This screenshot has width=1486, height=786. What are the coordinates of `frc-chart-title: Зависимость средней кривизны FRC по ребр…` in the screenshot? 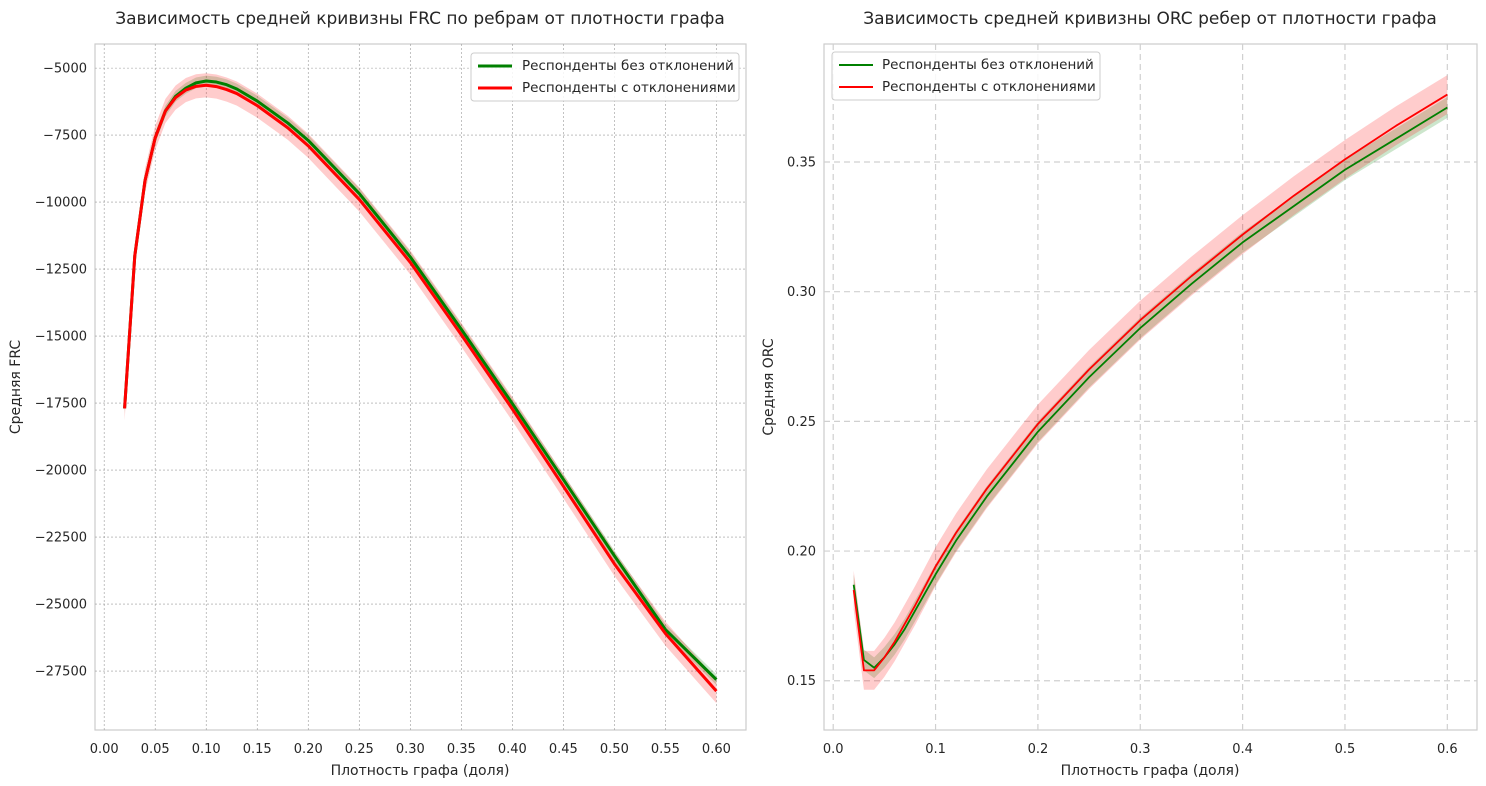 It's located at (420, 19).